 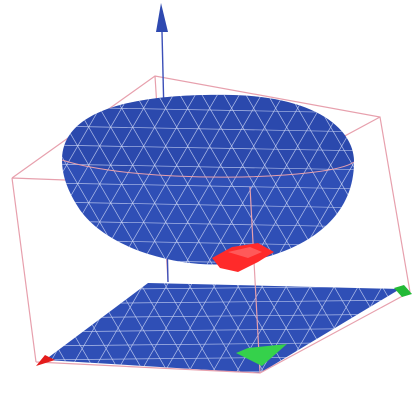 What do you see at coordinates (403, 291) in the screenshot?
I see `corner-marker-green` at bounding box center [403, 291].